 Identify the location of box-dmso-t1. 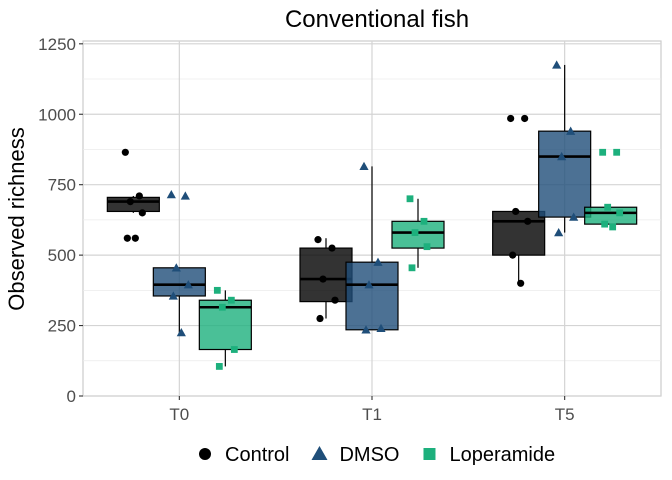
(372, 248).